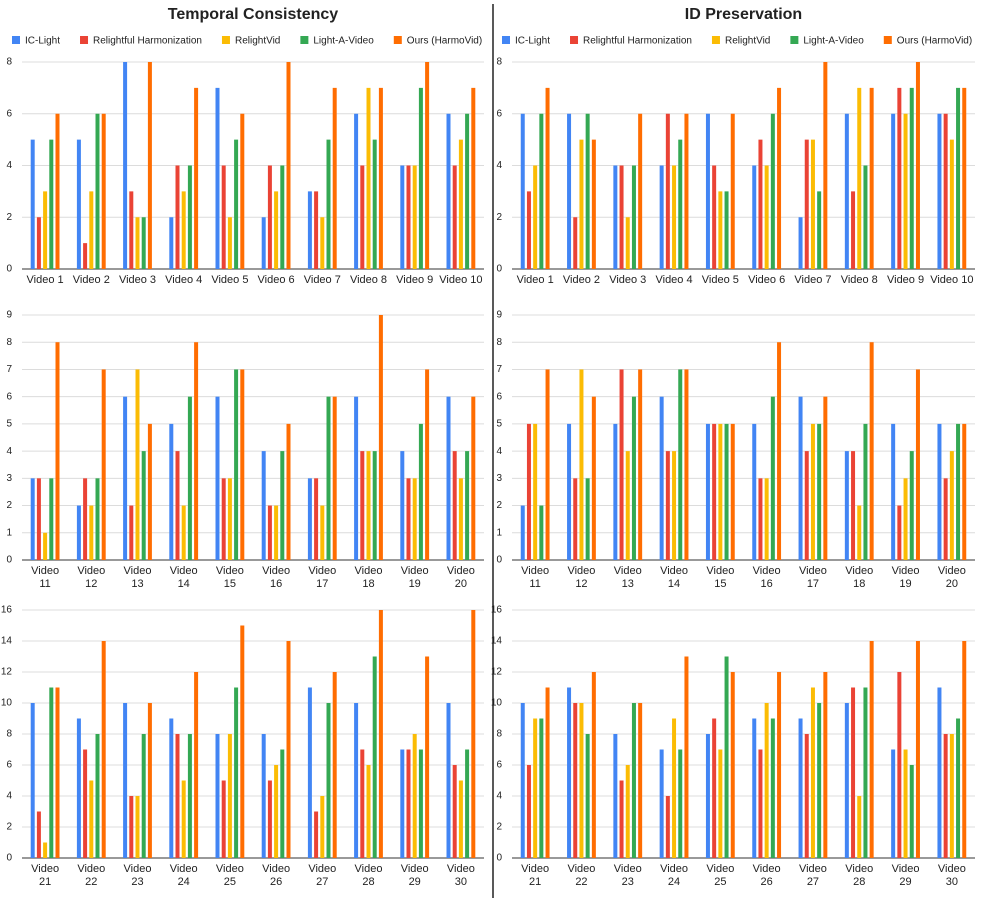 The height and width of the screenshot is (919, 986). Describe the element at coordinates (499, 532) in the screenshot. I see `y-tick-label: 1` at that location.